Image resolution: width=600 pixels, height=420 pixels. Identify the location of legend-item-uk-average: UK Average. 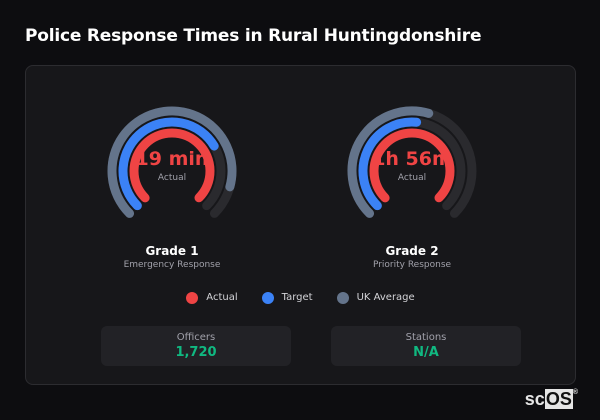
(375, 298).